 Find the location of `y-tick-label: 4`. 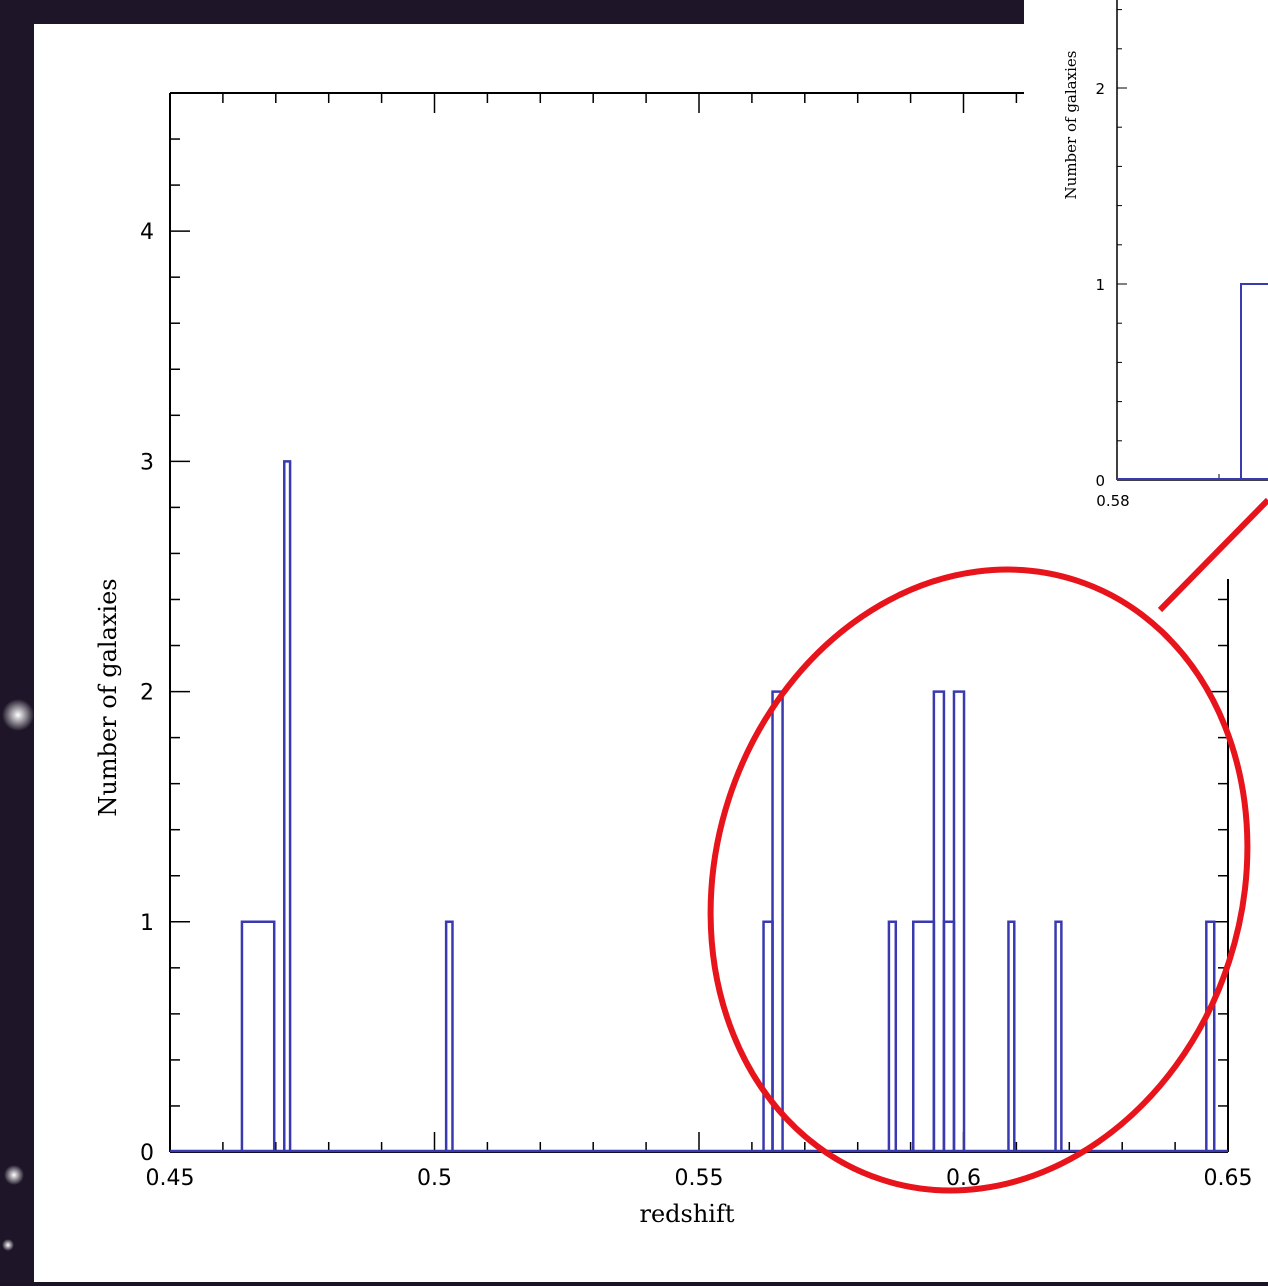

y-tick-label: 4 is located at coordinates (147, 232).